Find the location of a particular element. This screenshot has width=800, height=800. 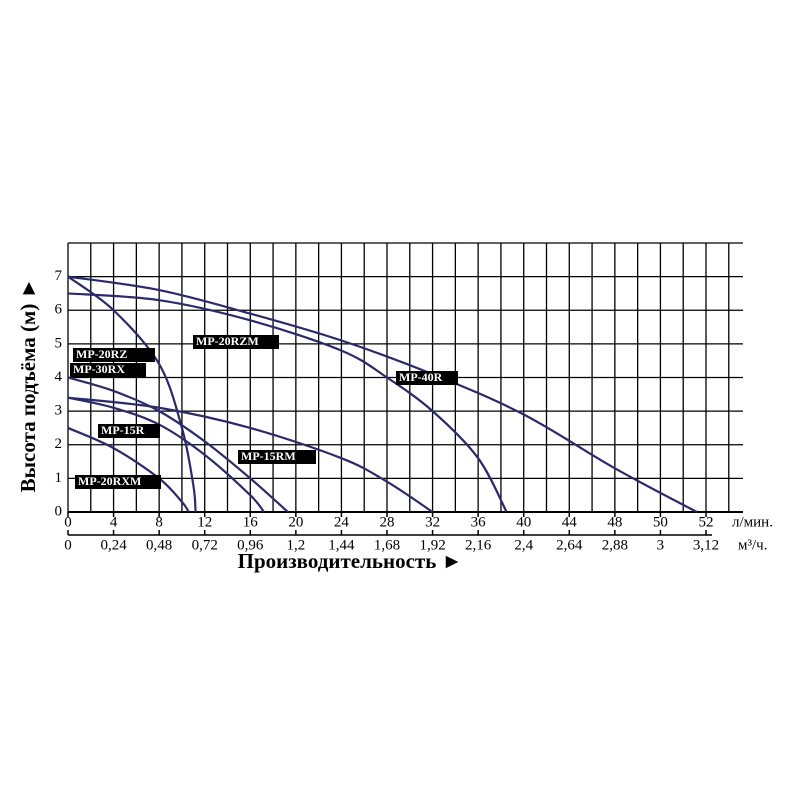

x-tick-label: 4 is located at coordinates (114, 522).